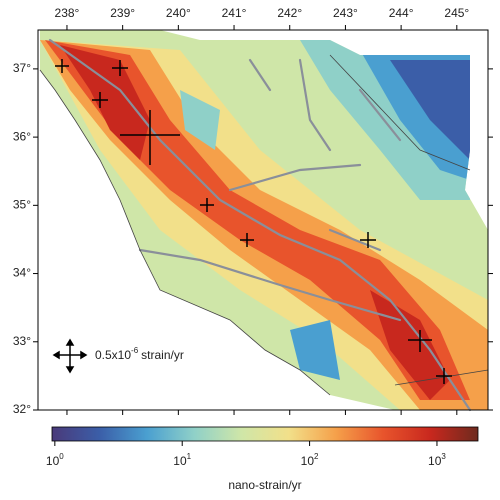 The image size is (500, 500). I want to click on colorbar-tick-exponent: 2, so click(316, 456).